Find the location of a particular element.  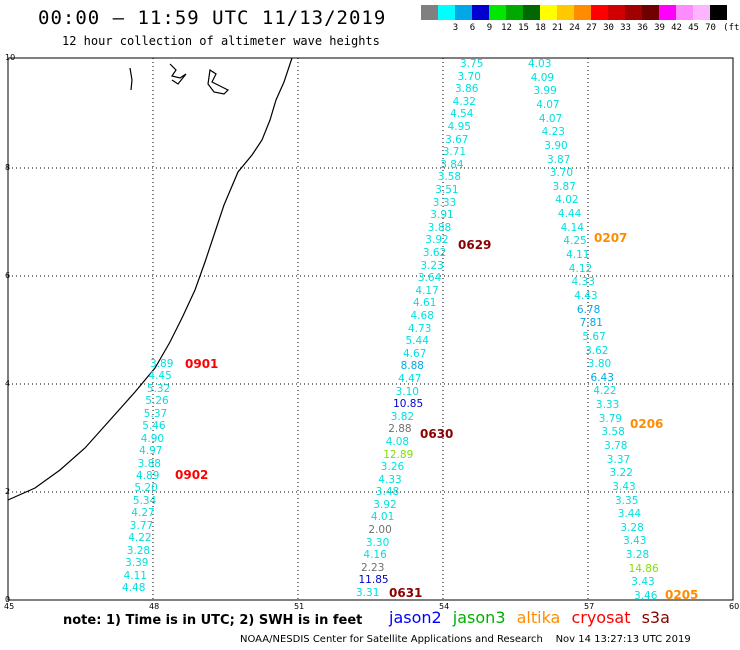

colorbar-label: 36 is located at coordinates (642, 28).